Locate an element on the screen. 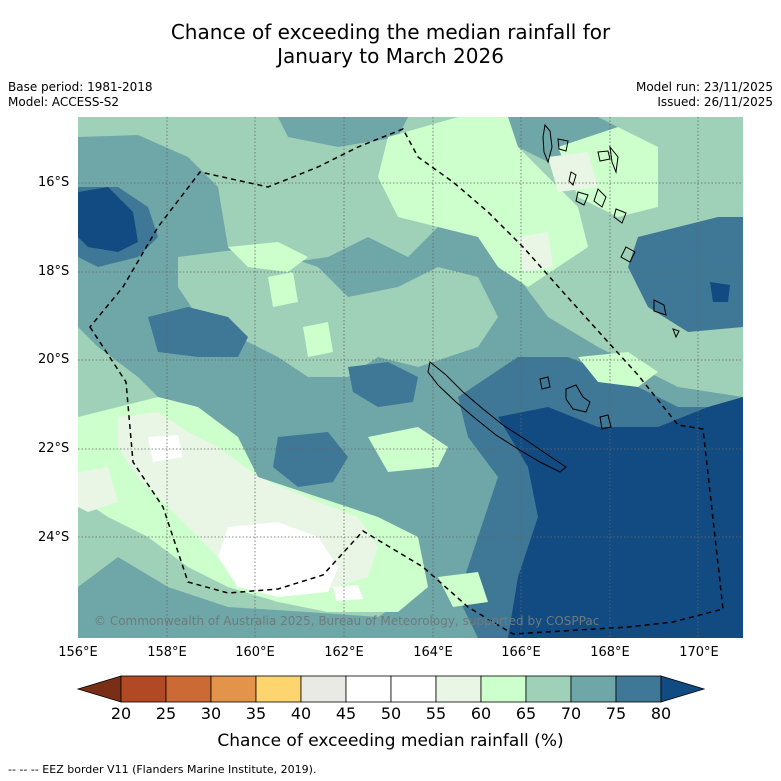 The height and width of the screenshot is (781, 781). colorbar-tick-label: 40 is located at coordinates (301, 713).